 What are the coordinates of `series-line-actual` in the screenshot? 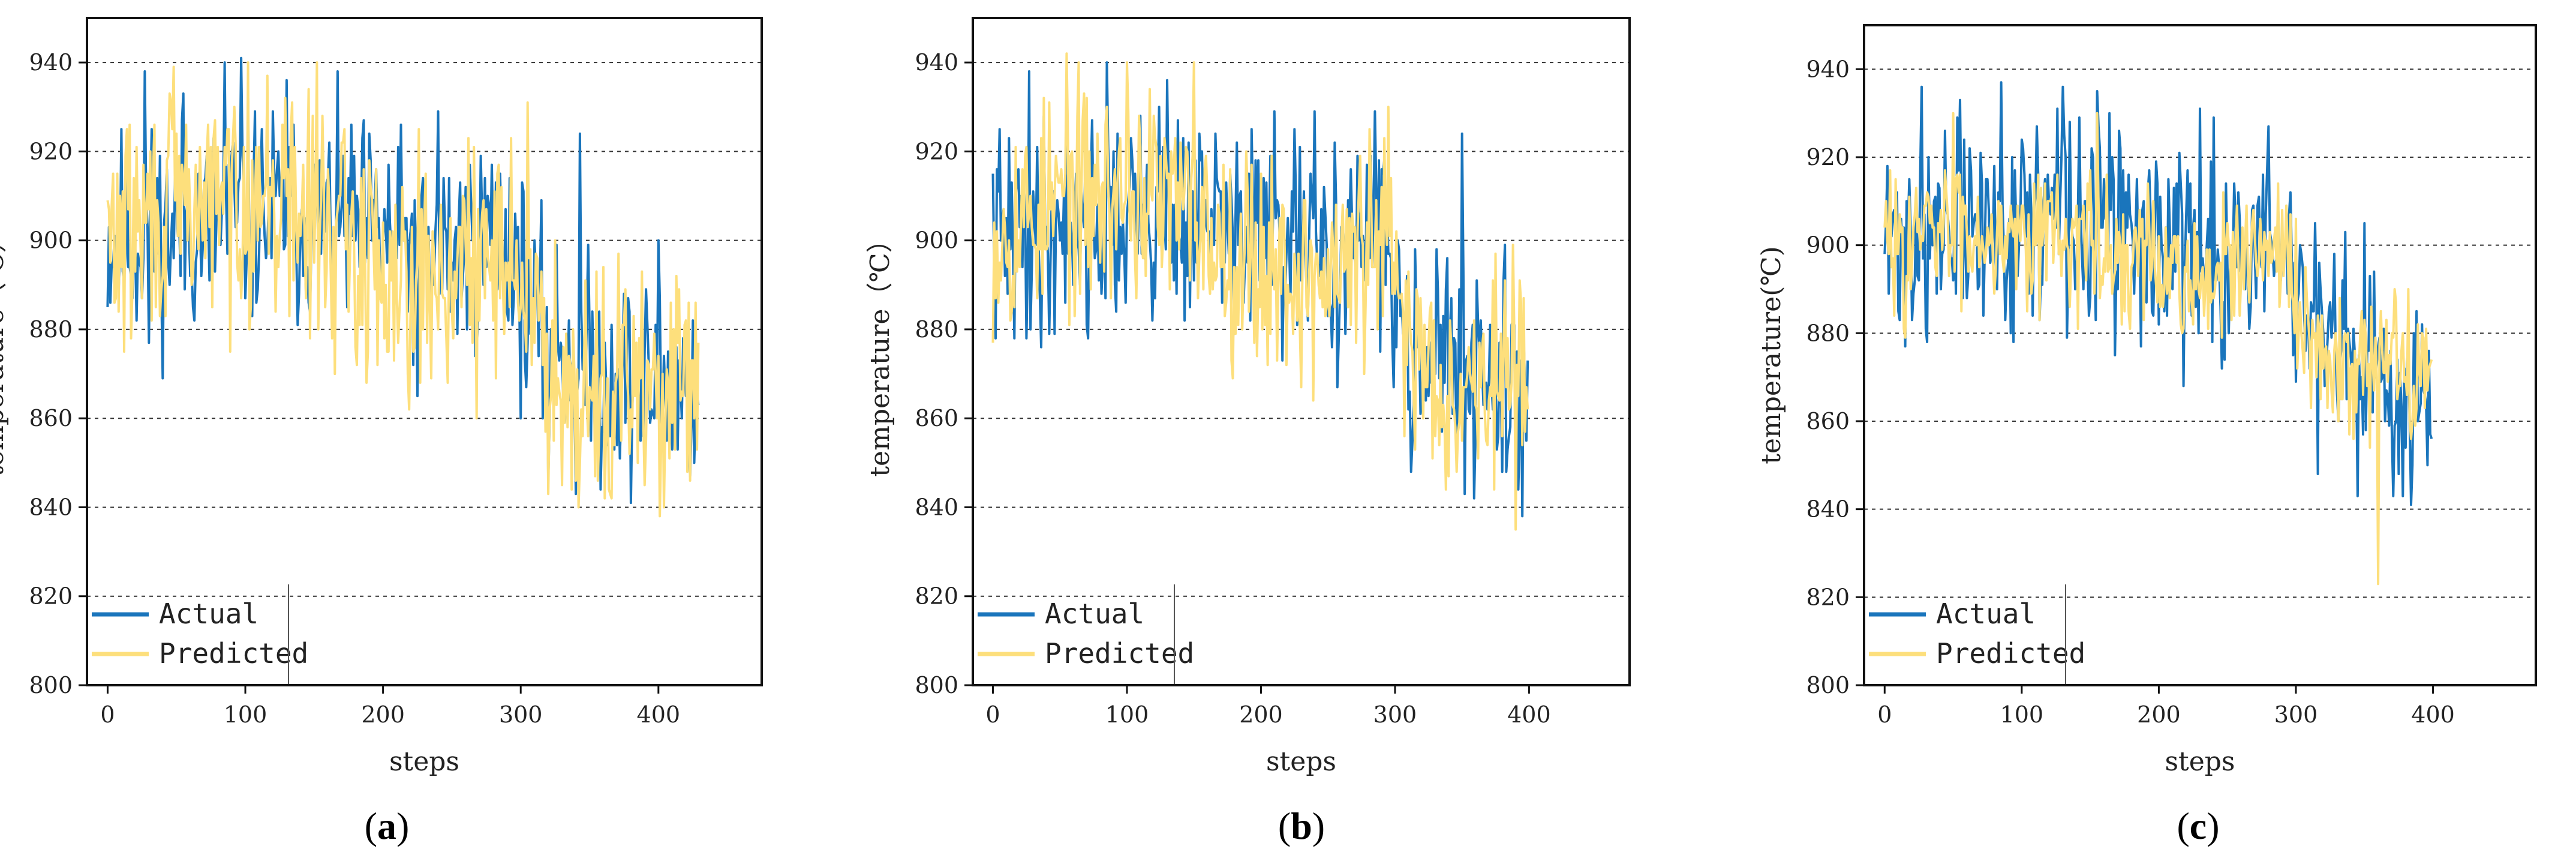 It's located at (403, 280).